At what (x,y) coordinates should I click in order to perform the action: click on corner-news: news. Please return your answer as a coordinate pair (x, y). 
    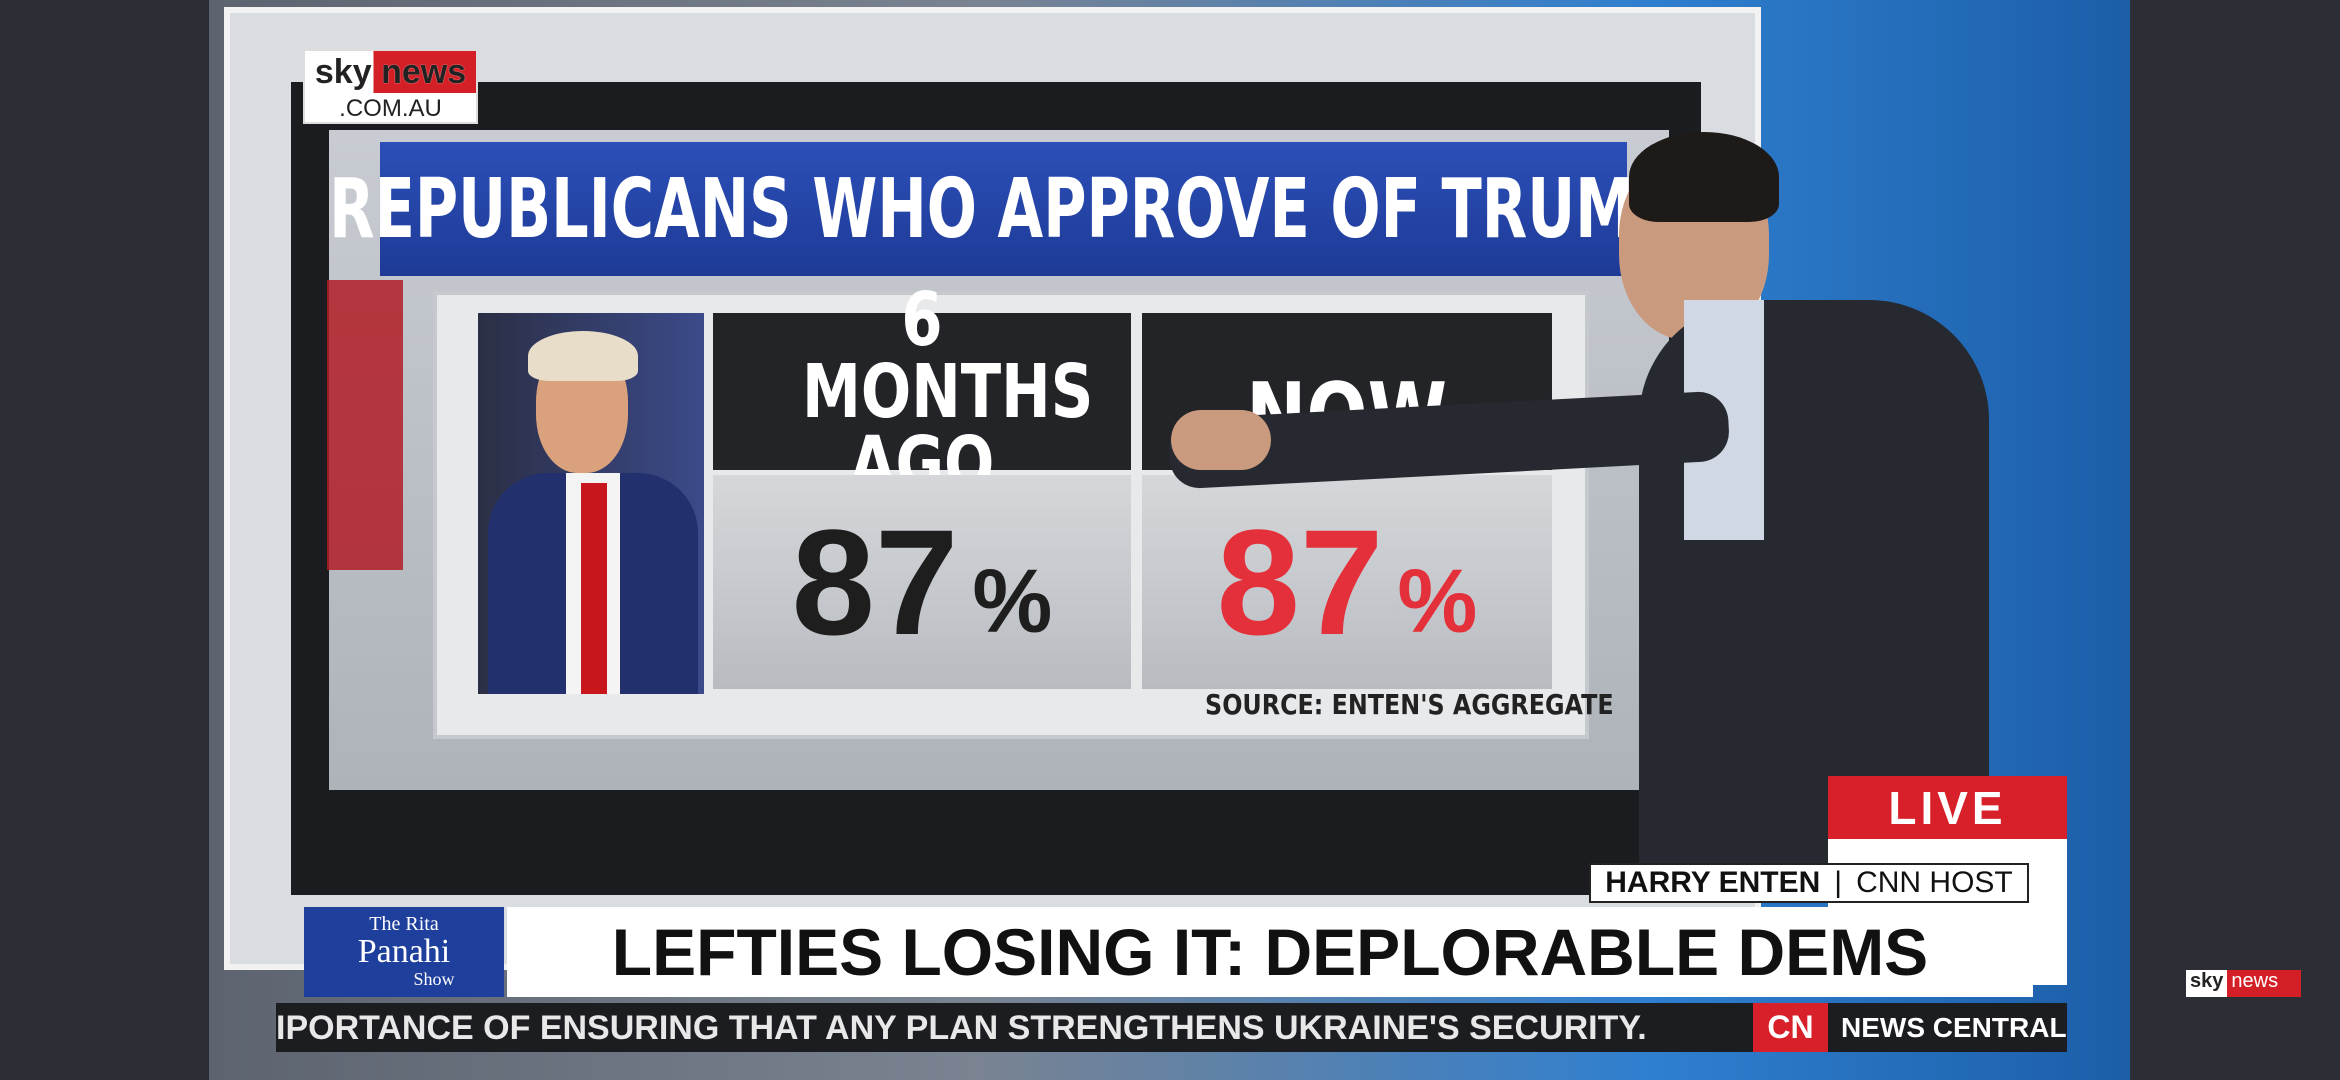
    Looking at the image, I should click on (2264, 983).